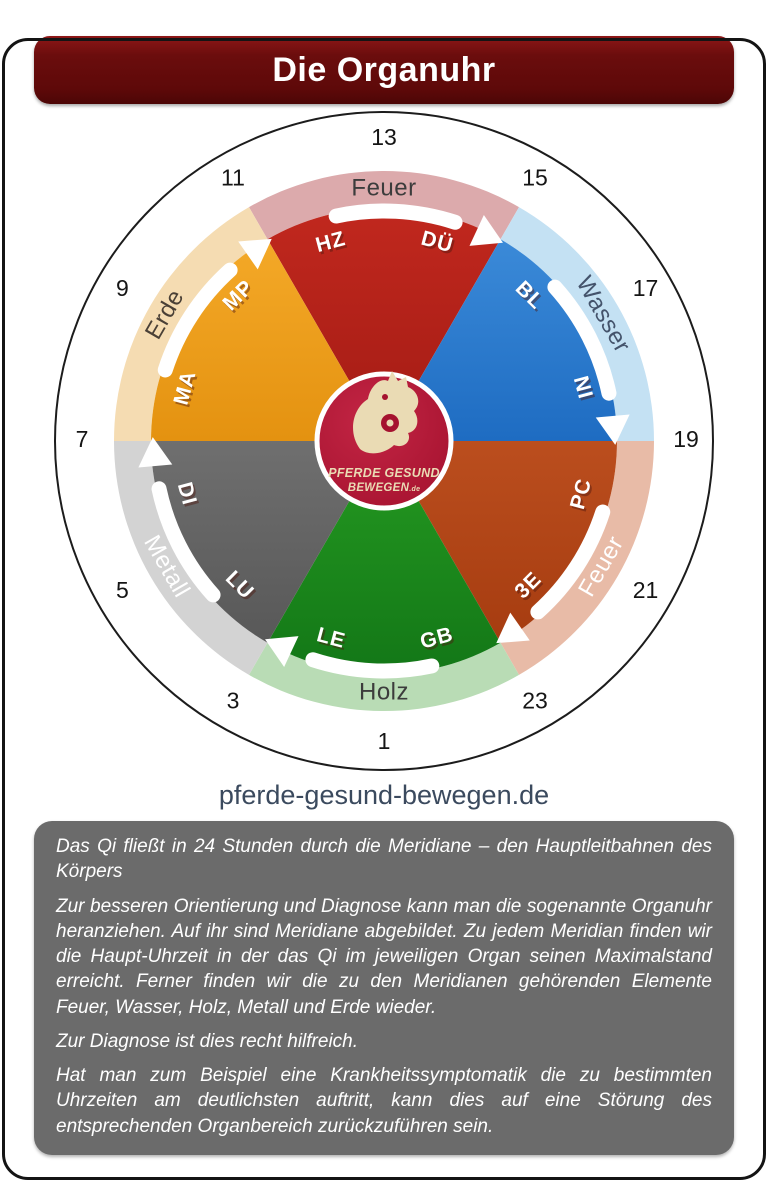 This screenshot has height=1182, width=768. I want to click on title-bar: Die Organuhr, so click(384, 70).